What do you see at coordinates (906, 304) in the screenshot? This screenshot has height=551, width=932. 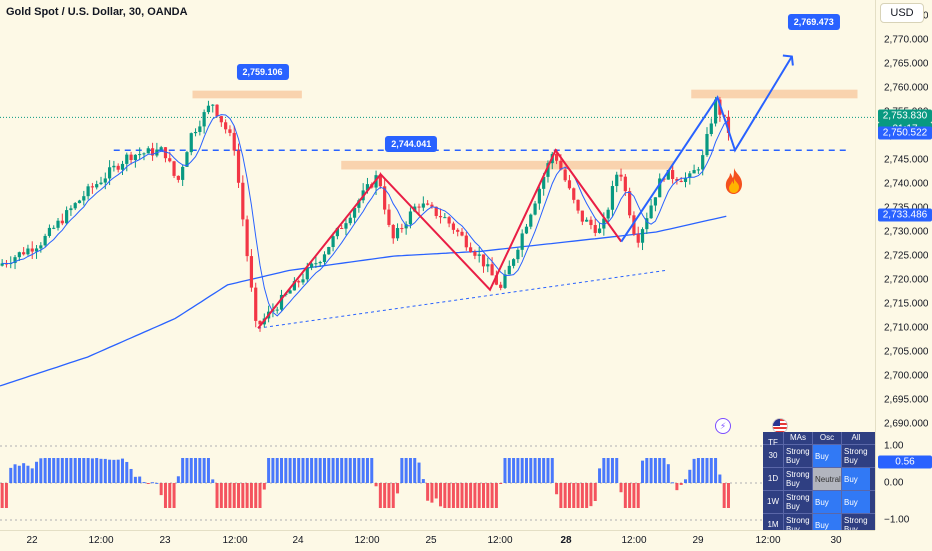 I see `price-tick-label: 2,715.000` at bounding box center [906, 304].